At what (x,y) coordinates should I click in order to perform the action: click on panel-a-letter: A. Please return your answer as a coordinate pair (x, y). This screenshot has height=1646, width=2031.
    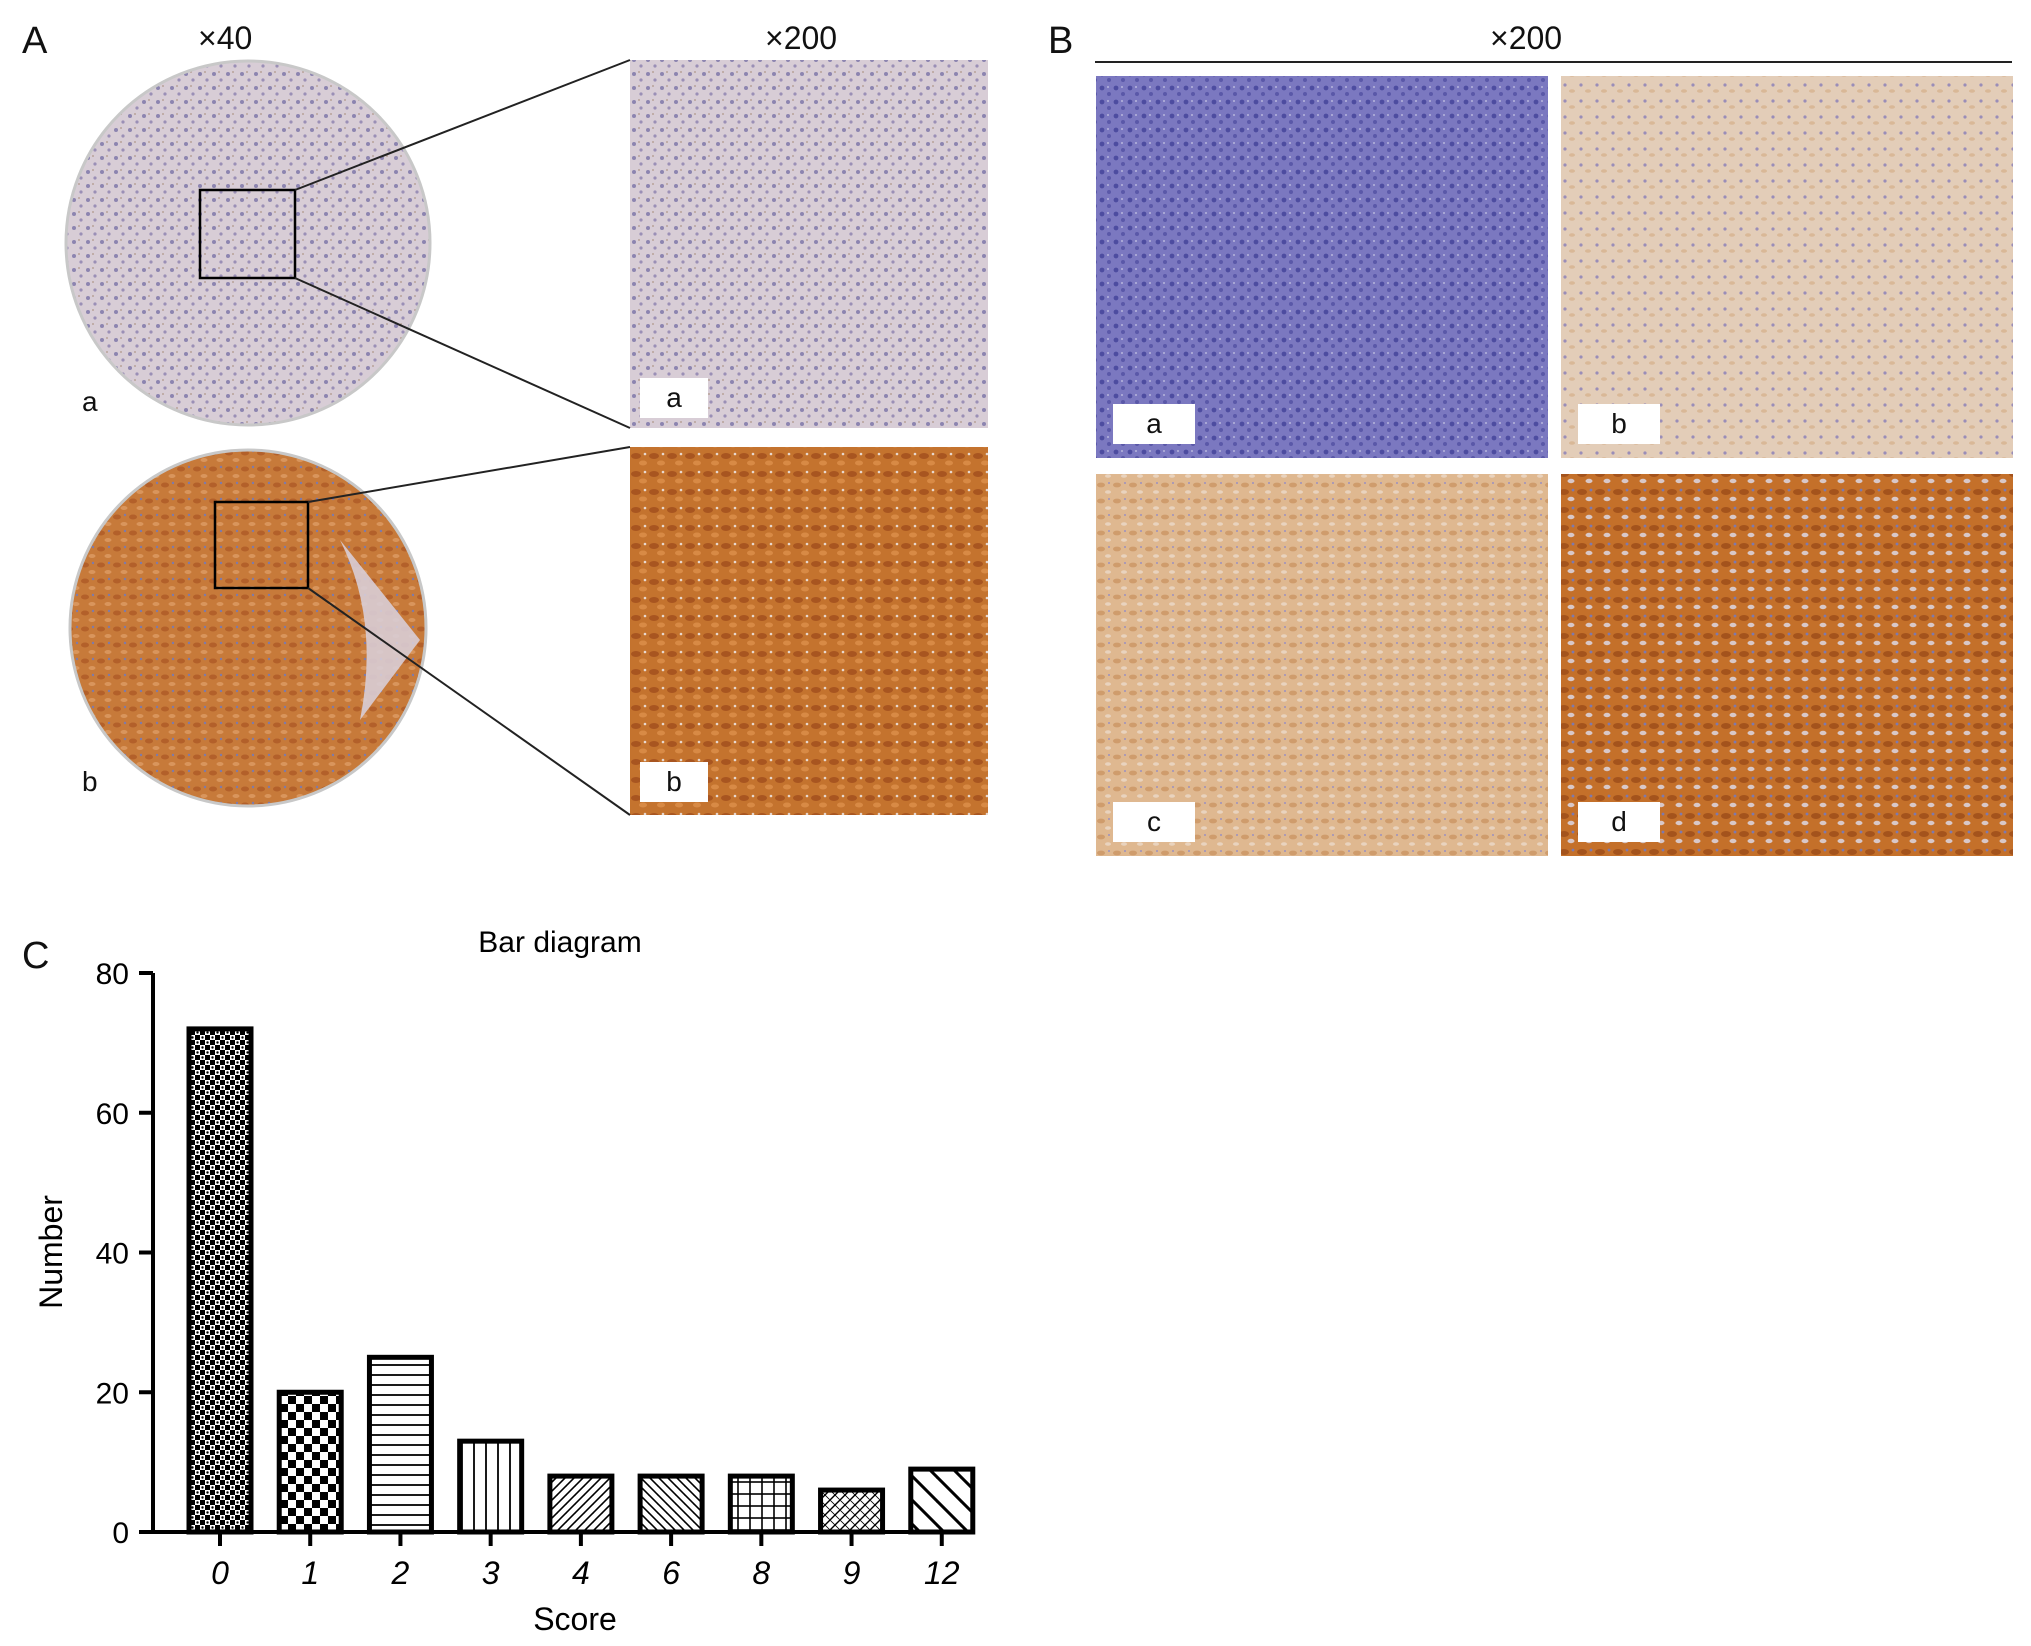
    Looking at the image, I should click on (35, 41).